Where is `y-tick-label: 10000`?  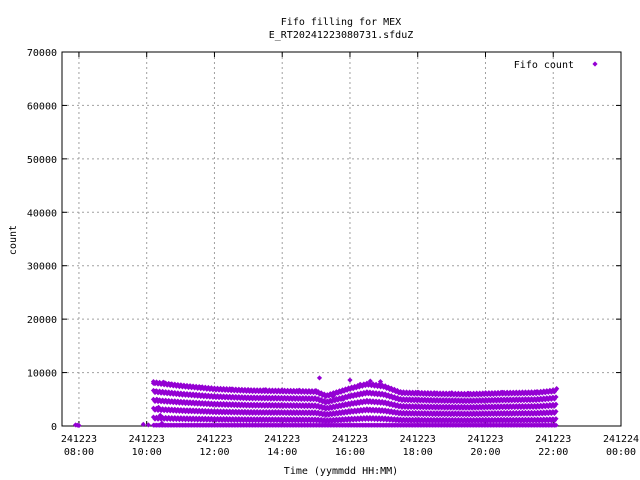 y-tick-label: 10000 is located at coordinates (42, 374).